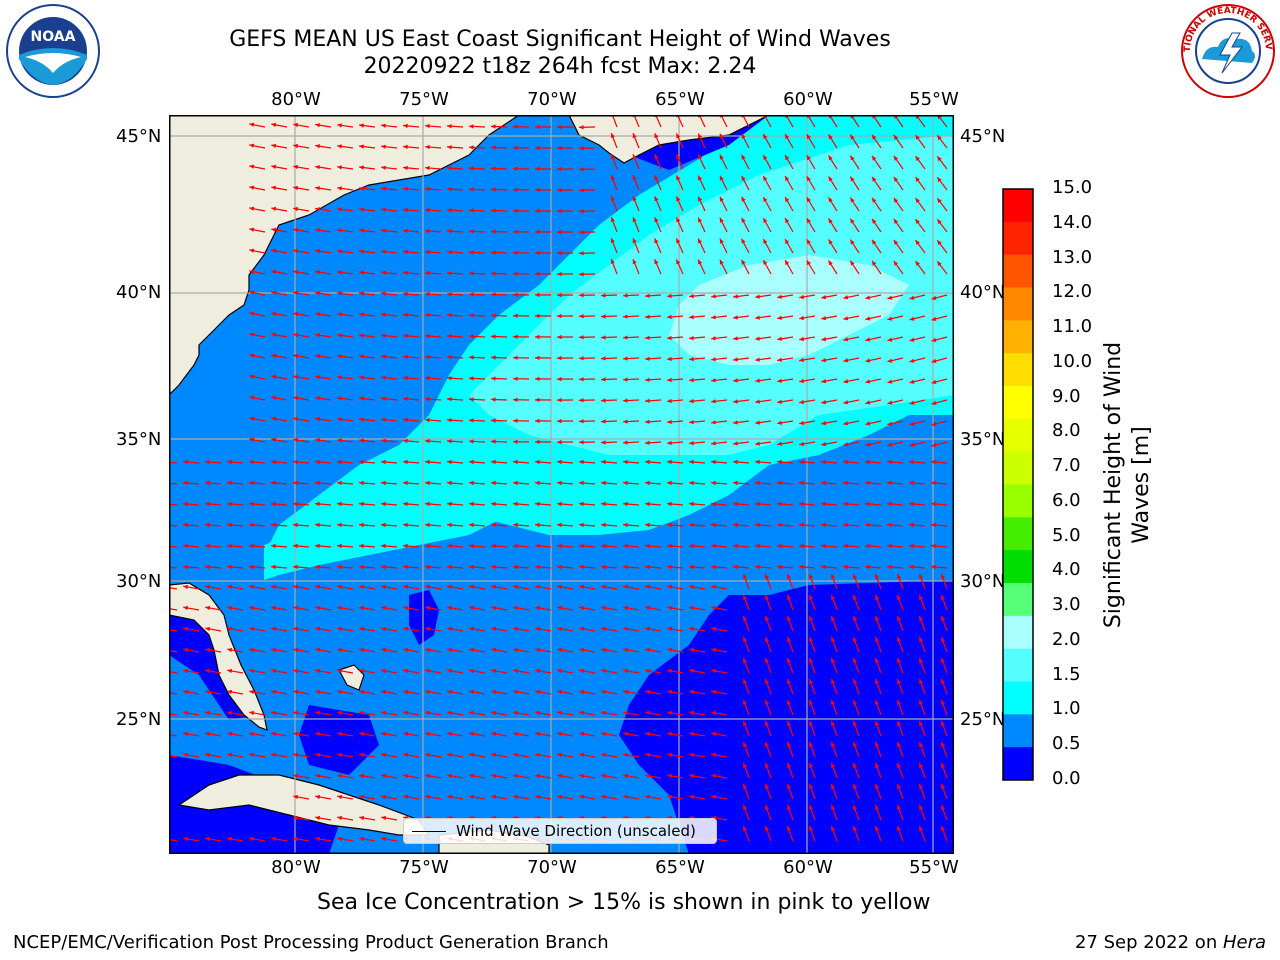 This screenshot has width=1280, height=960. What do you see at coordinates (218, 656) in the screenshot?
I see `florida-land` at bounding box center [218, 656].